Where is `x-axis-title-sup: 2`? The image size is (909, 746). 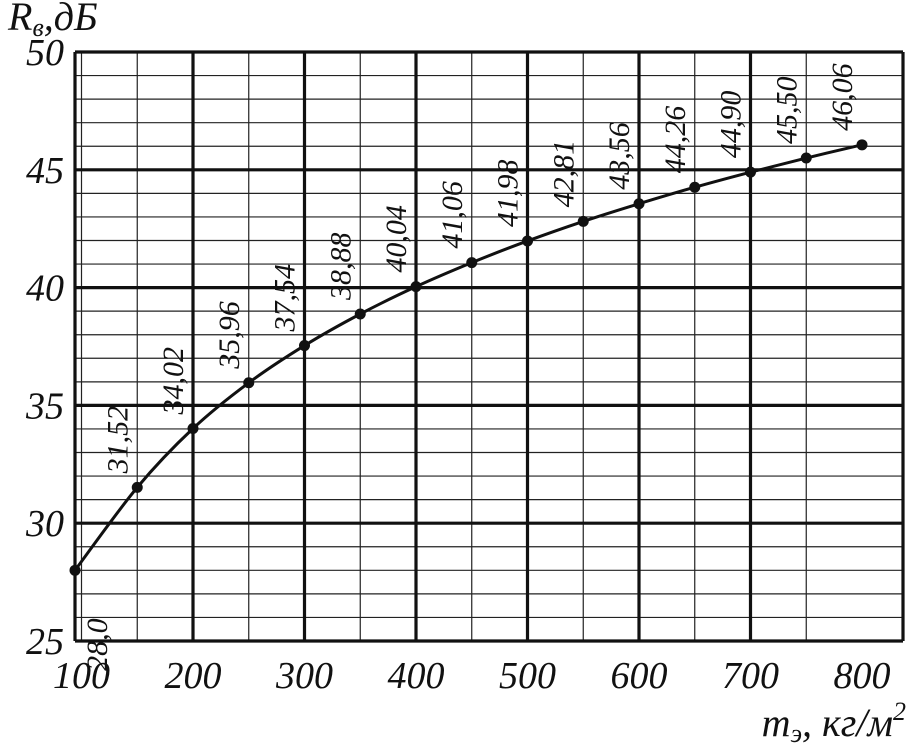
x-axis-title-sup: 2 is located at coordinates (899, 711).